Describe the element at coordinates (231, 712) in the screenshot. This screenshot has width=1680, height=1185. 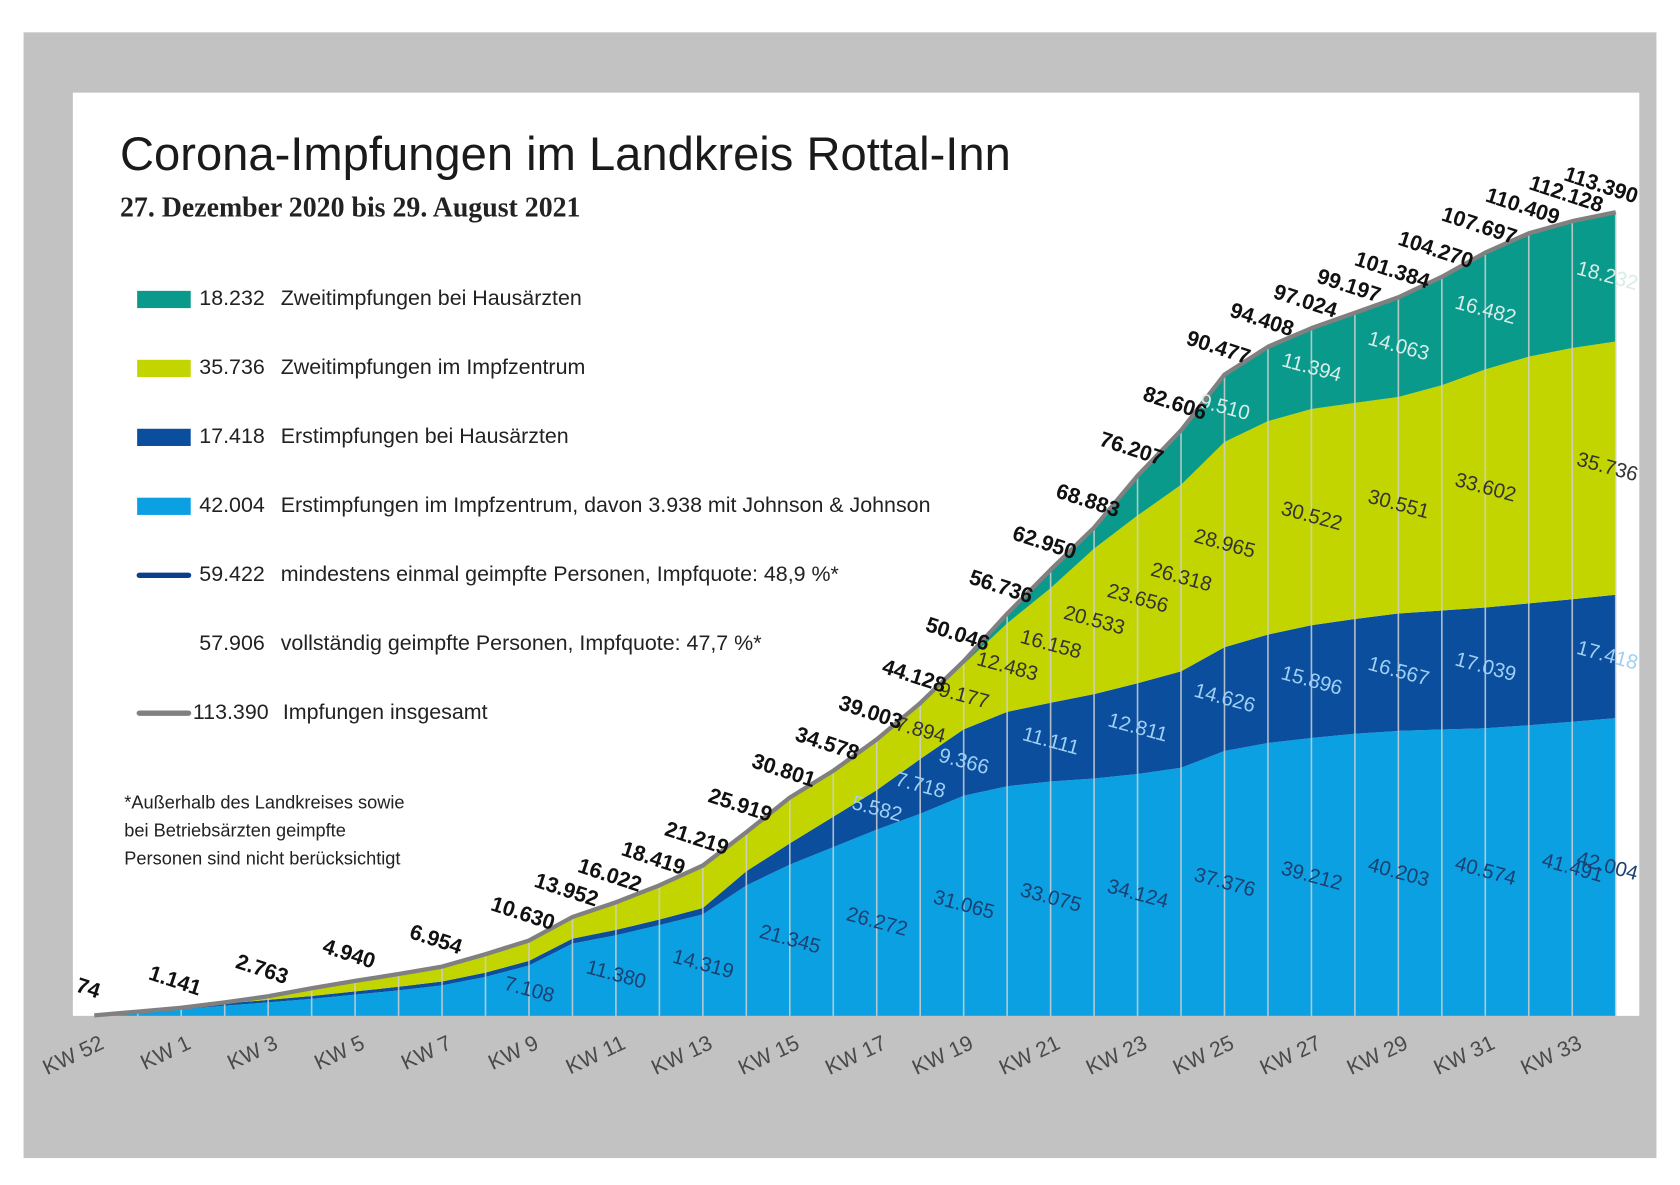
I see `legend-amount: 113.390` at that location.